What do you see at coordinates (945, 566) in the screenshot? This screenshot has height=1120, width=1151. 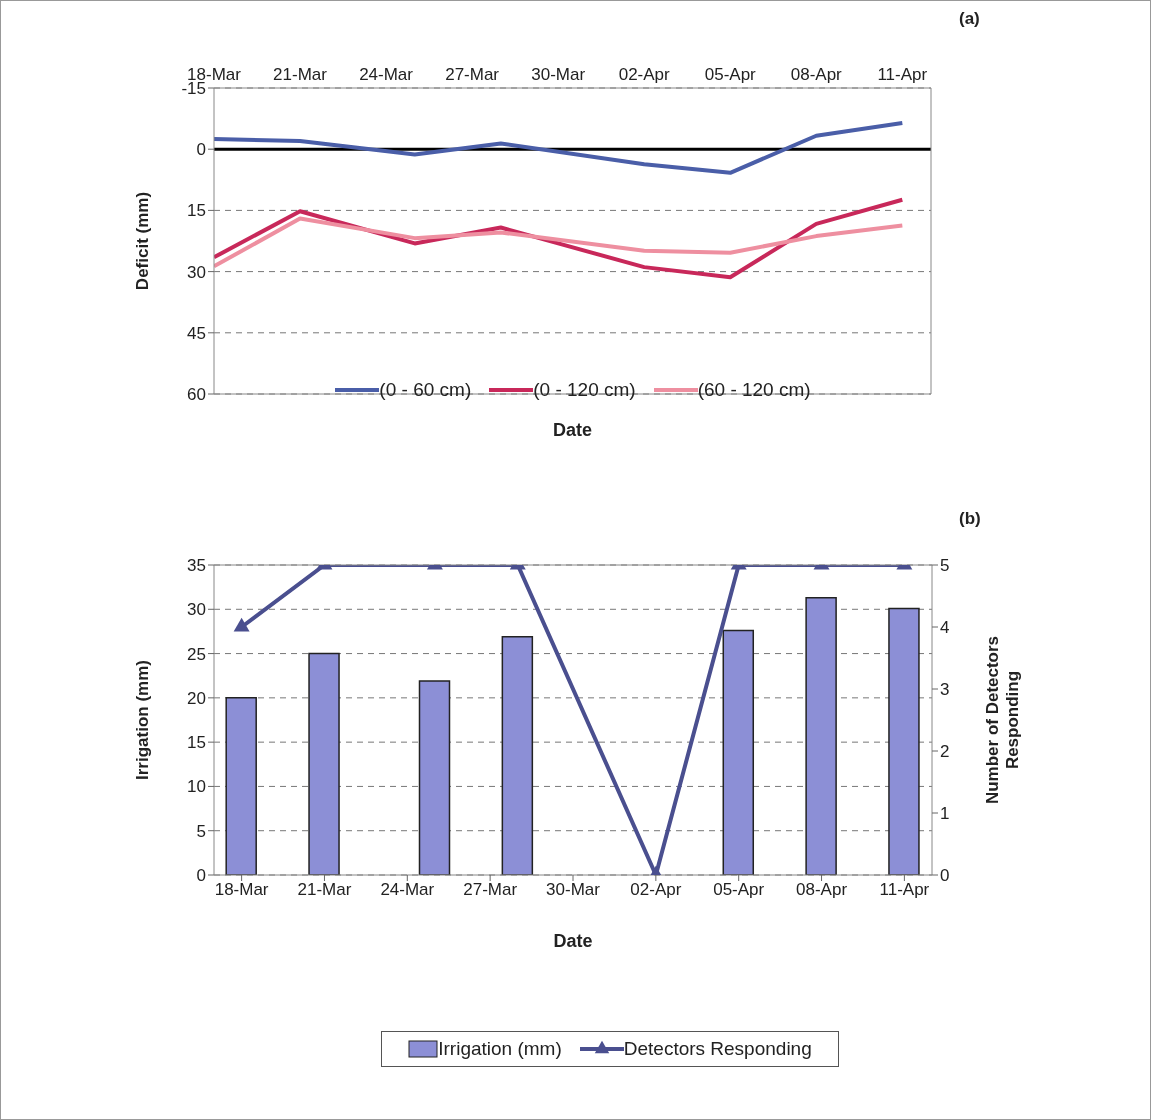 I see `y2-tick-label: 5` at bounding box center [945, 566].